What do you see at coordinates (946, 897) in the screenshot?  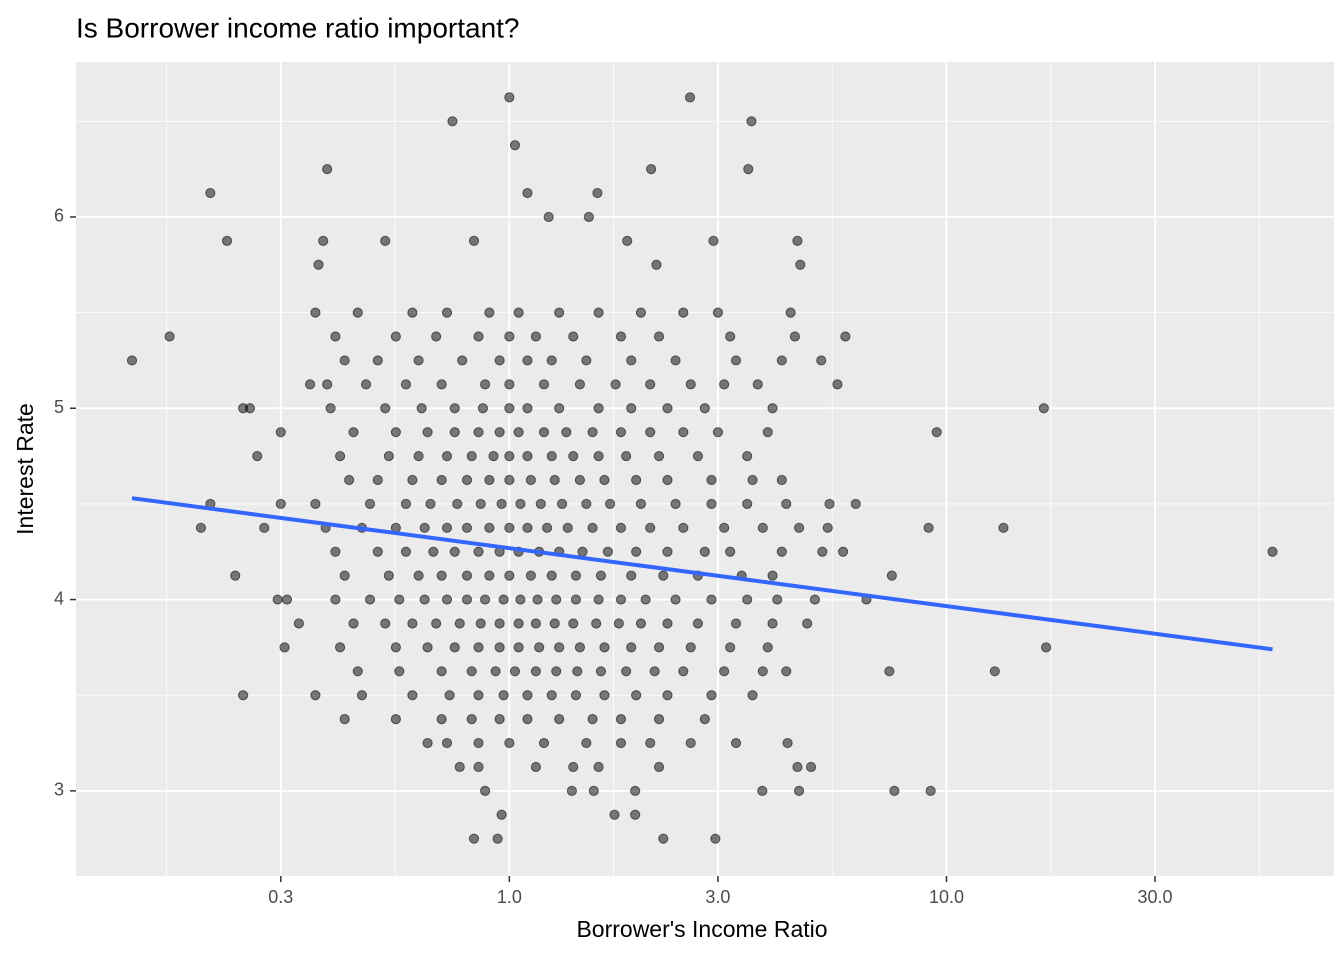 I see `x-tick-label: 10.0` at bounding box center [946, 897].